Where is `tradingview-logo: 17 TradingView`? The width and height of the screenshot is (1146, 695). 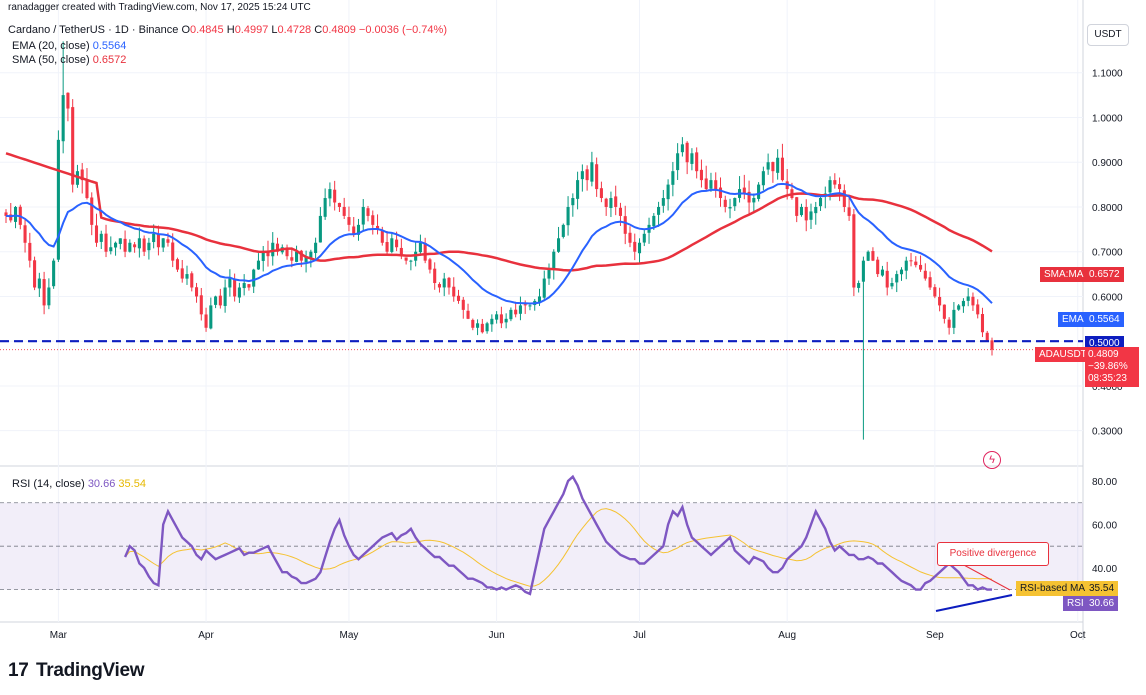
tradingview-logo: 17 TradingView is located at coordinates (76, 671).